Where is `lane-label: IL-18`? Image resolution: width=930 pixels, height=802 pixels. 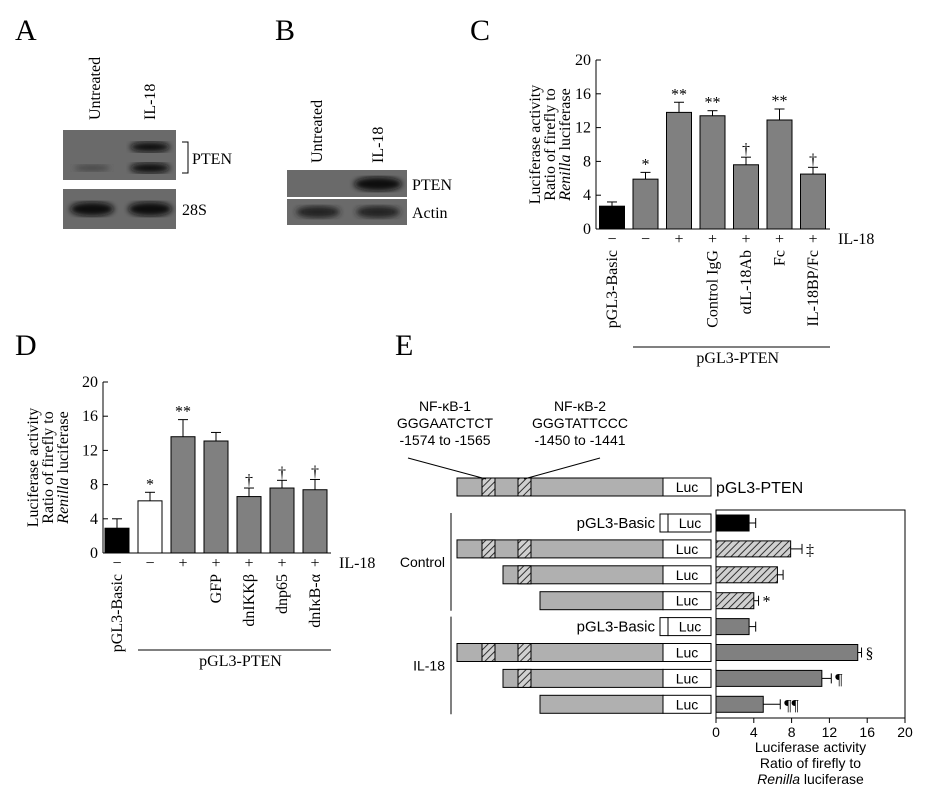
lane-label: IL-18 is located at coordinates (378, 145).